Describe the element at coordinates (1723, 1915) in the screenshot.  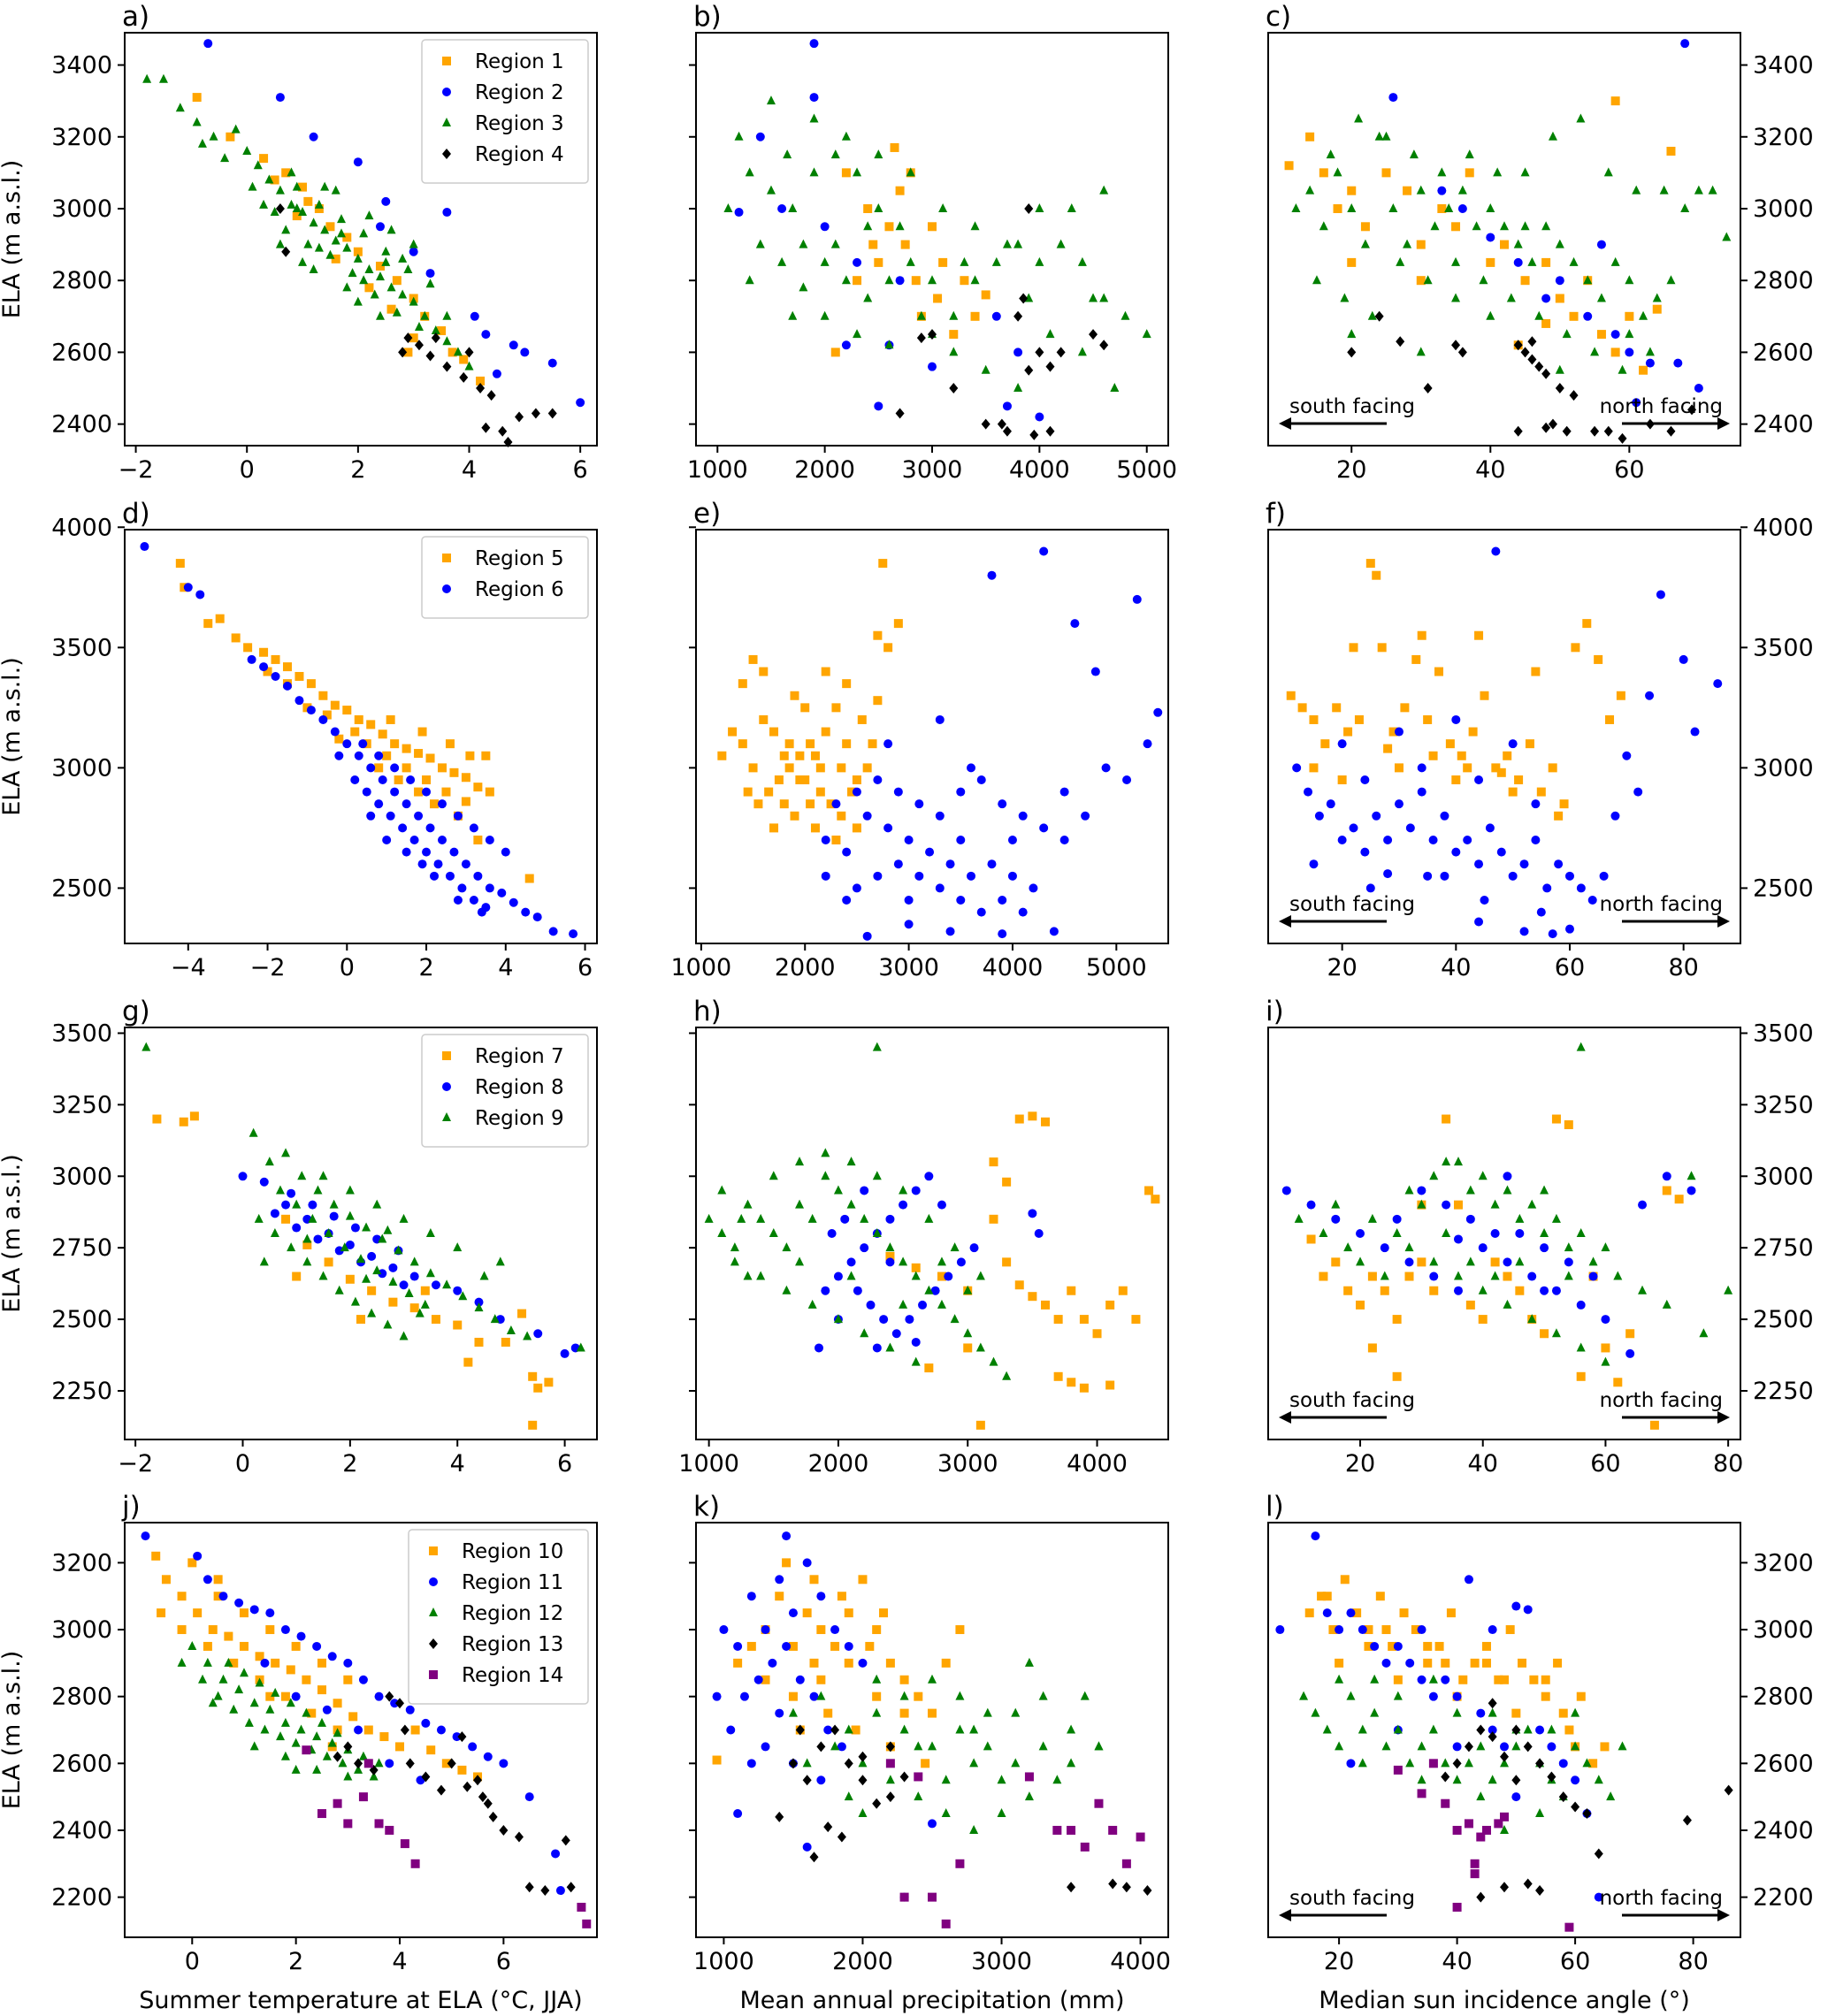
I see `right-arrow-icon` at that location.